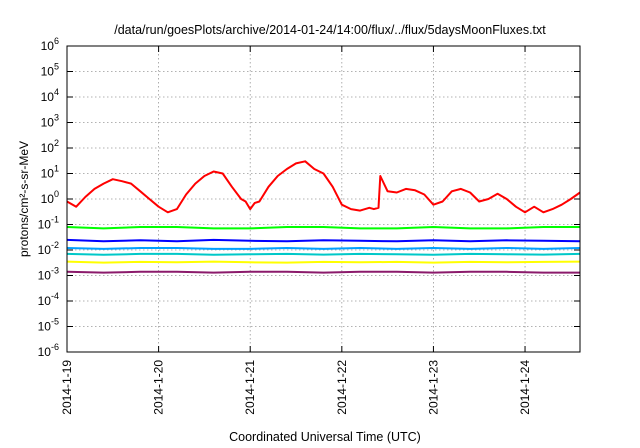 The width and height of the screenshot is (640, 448). What do you see at coordinates (525, 387) in the screenshot?
I see `x-tick-label: 2014-1-24` at bounding box center [525, 387].